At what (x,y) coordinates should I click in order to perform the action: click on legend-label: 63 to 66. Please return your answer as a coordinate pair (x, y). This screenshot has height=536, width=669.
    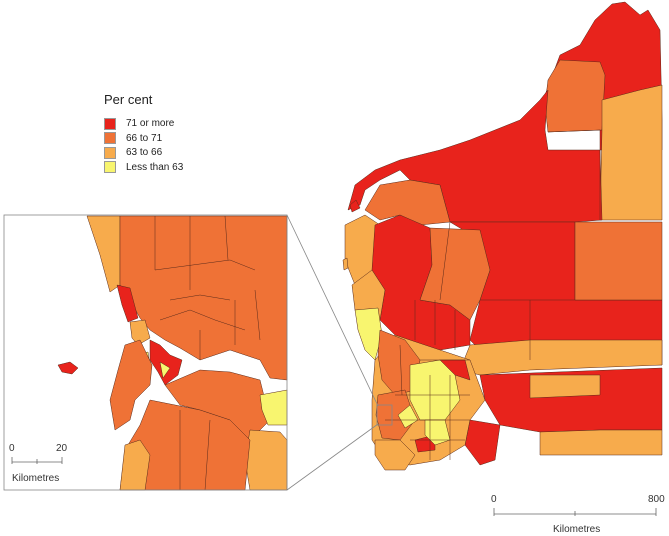
    Looking at the image, I should click on (144, 152).